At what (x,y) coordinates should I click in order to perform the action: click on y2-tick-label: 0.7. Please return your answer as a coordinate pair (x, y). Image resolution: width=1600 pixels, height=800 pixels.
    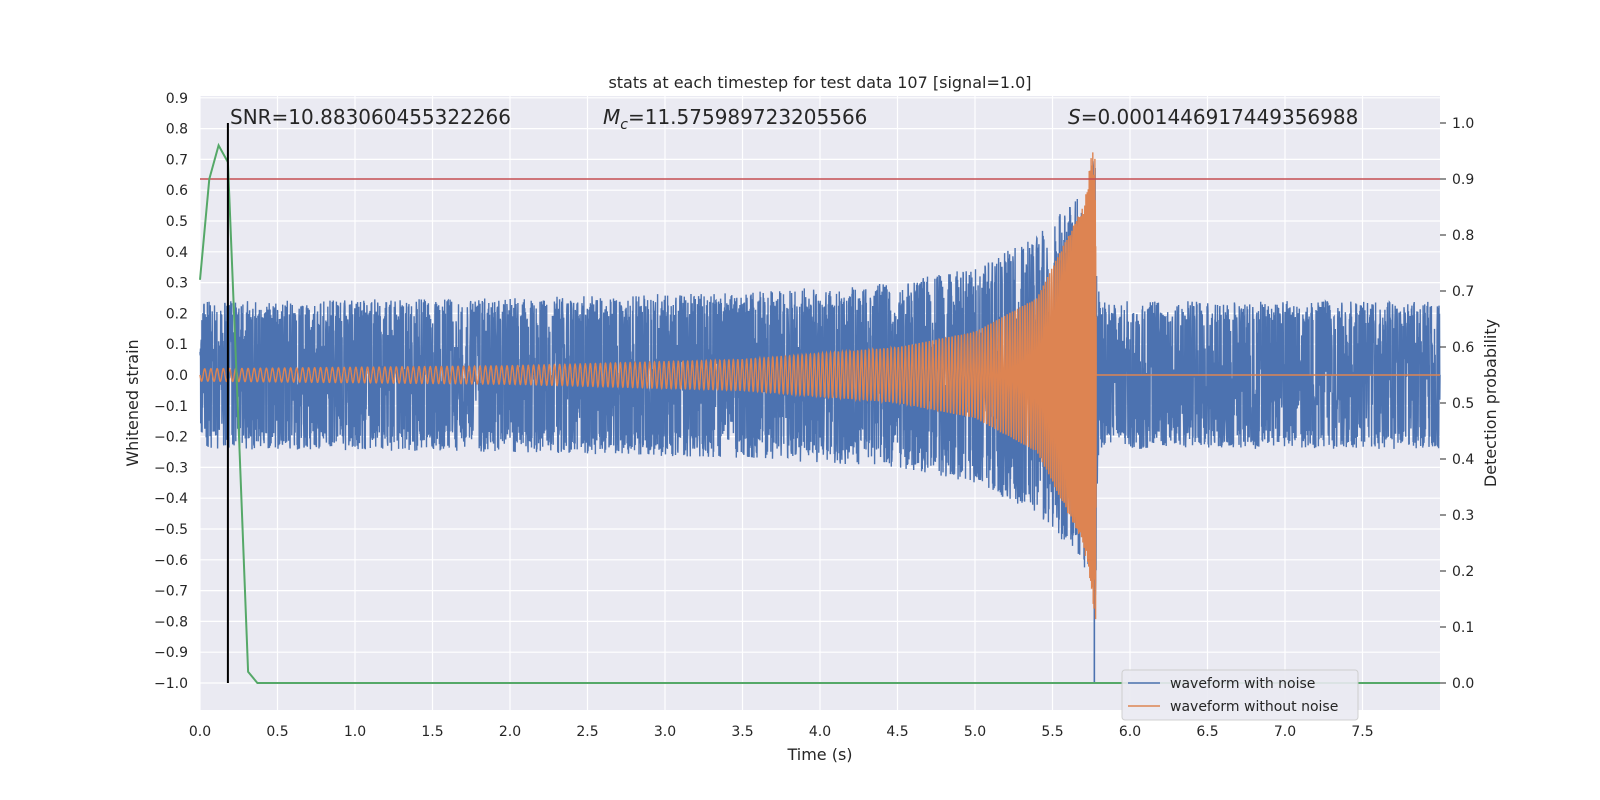
    Looking at the image, I should click on (1463, 292).